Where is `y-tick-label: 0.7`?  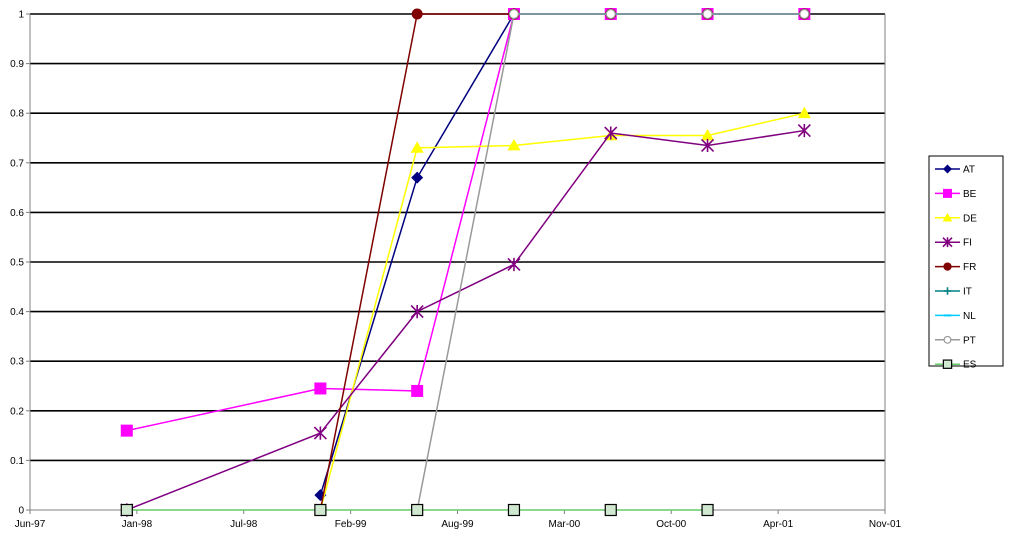
y-tick-label: 0.7 is located at coordinates (17, 163).